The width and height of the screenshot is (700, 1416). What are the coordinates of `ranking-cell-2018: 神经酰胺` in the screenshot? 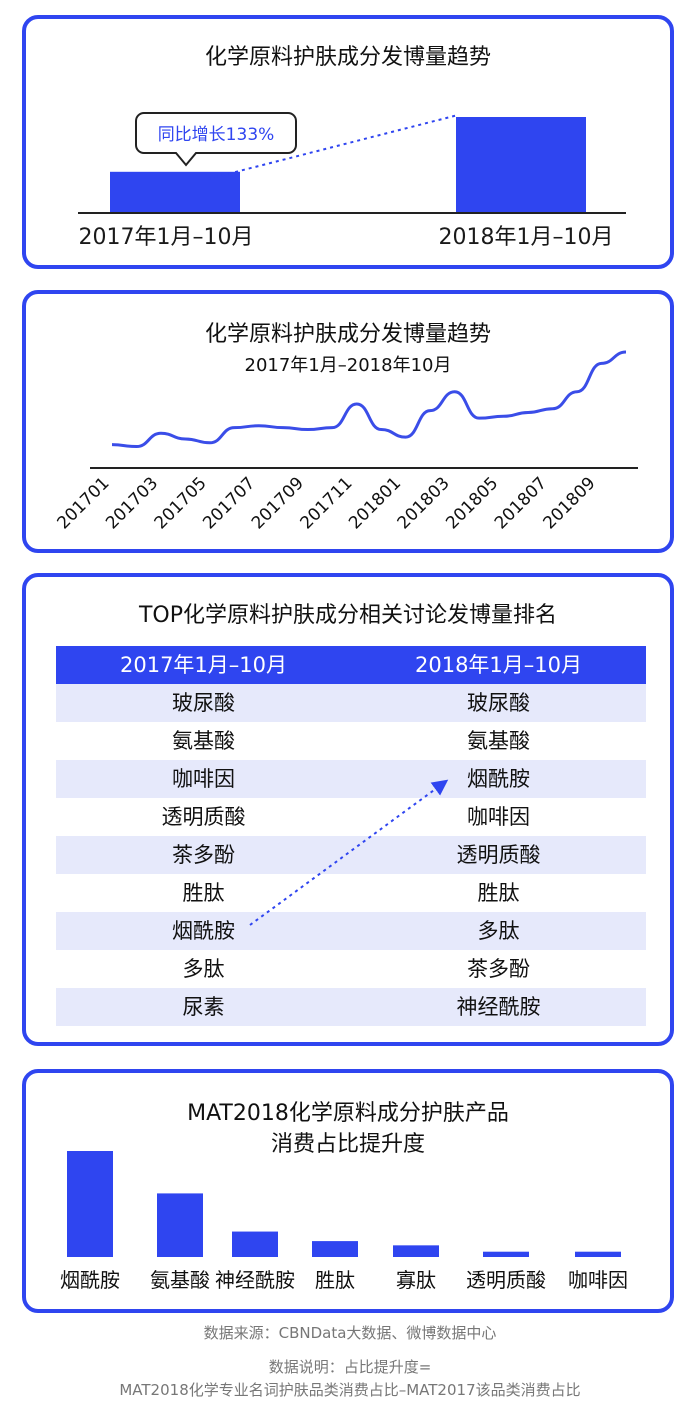 It's located at (498, 1007).